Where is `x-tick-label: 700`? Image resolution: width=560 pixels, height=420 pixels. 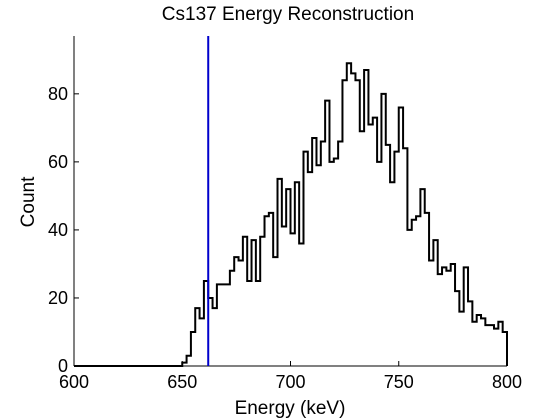
x-tick-label: 700 is located at coordinates (290, 382).